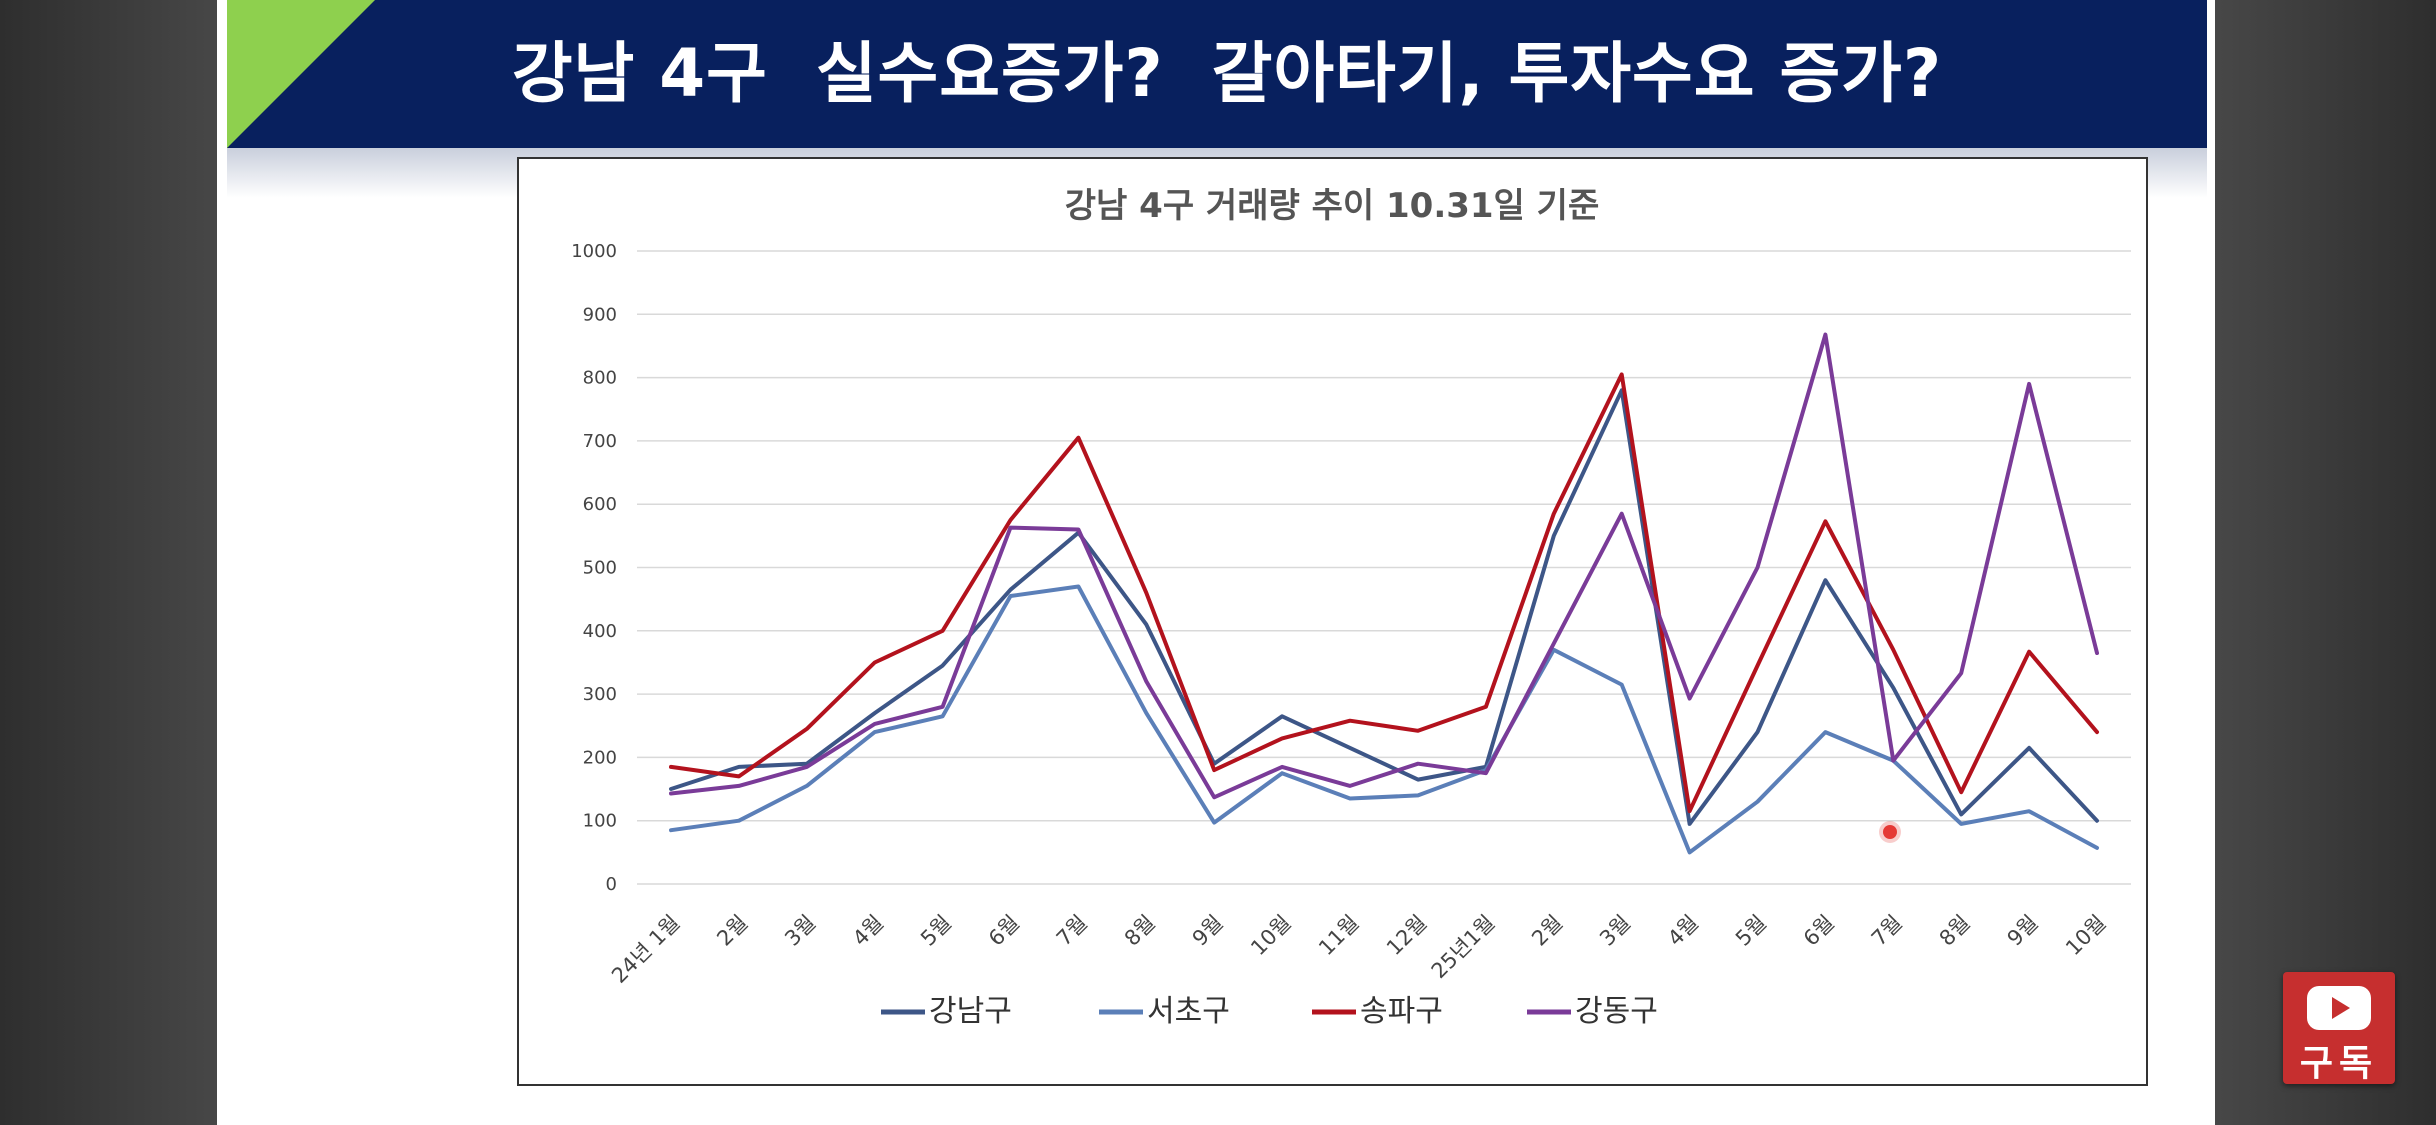  I want to click on y-tick-label: 600, so click(600, 504).